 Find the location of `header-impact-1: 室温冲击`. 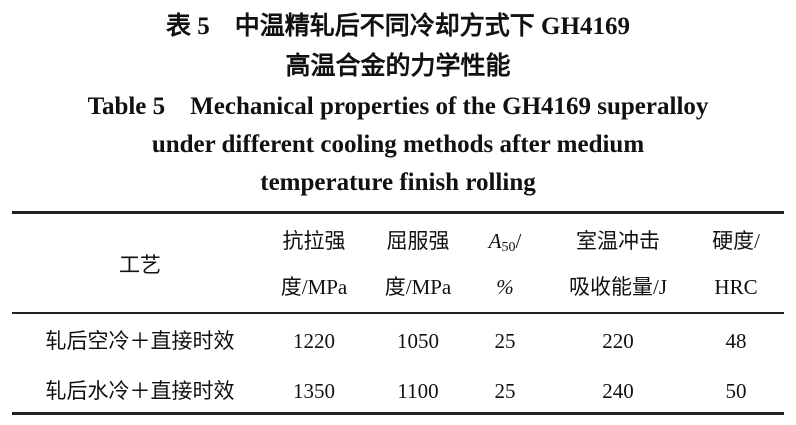

header-impact-1: 室温冲击 is located at coordinates (618, 241).